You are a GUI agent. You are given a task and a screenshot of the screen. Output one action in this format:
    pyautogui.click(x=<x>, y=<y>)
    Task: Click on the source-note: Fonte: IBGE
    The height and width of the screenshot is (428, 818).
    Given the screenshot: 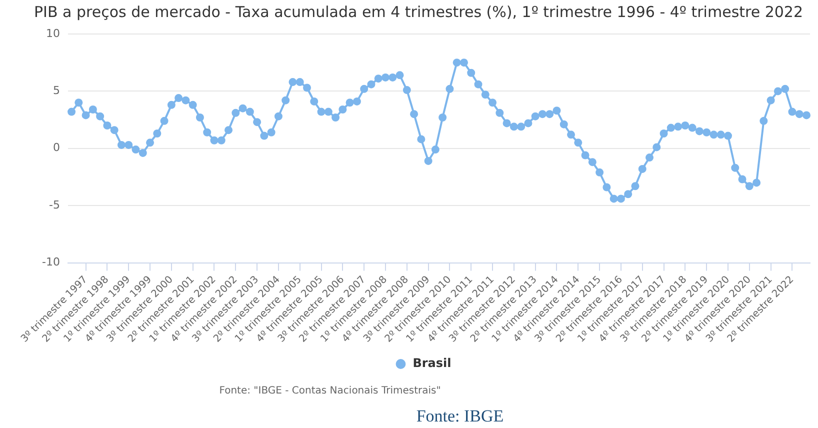 What is the action you would take?
    pyautogui.click(x=460, y=416)
    